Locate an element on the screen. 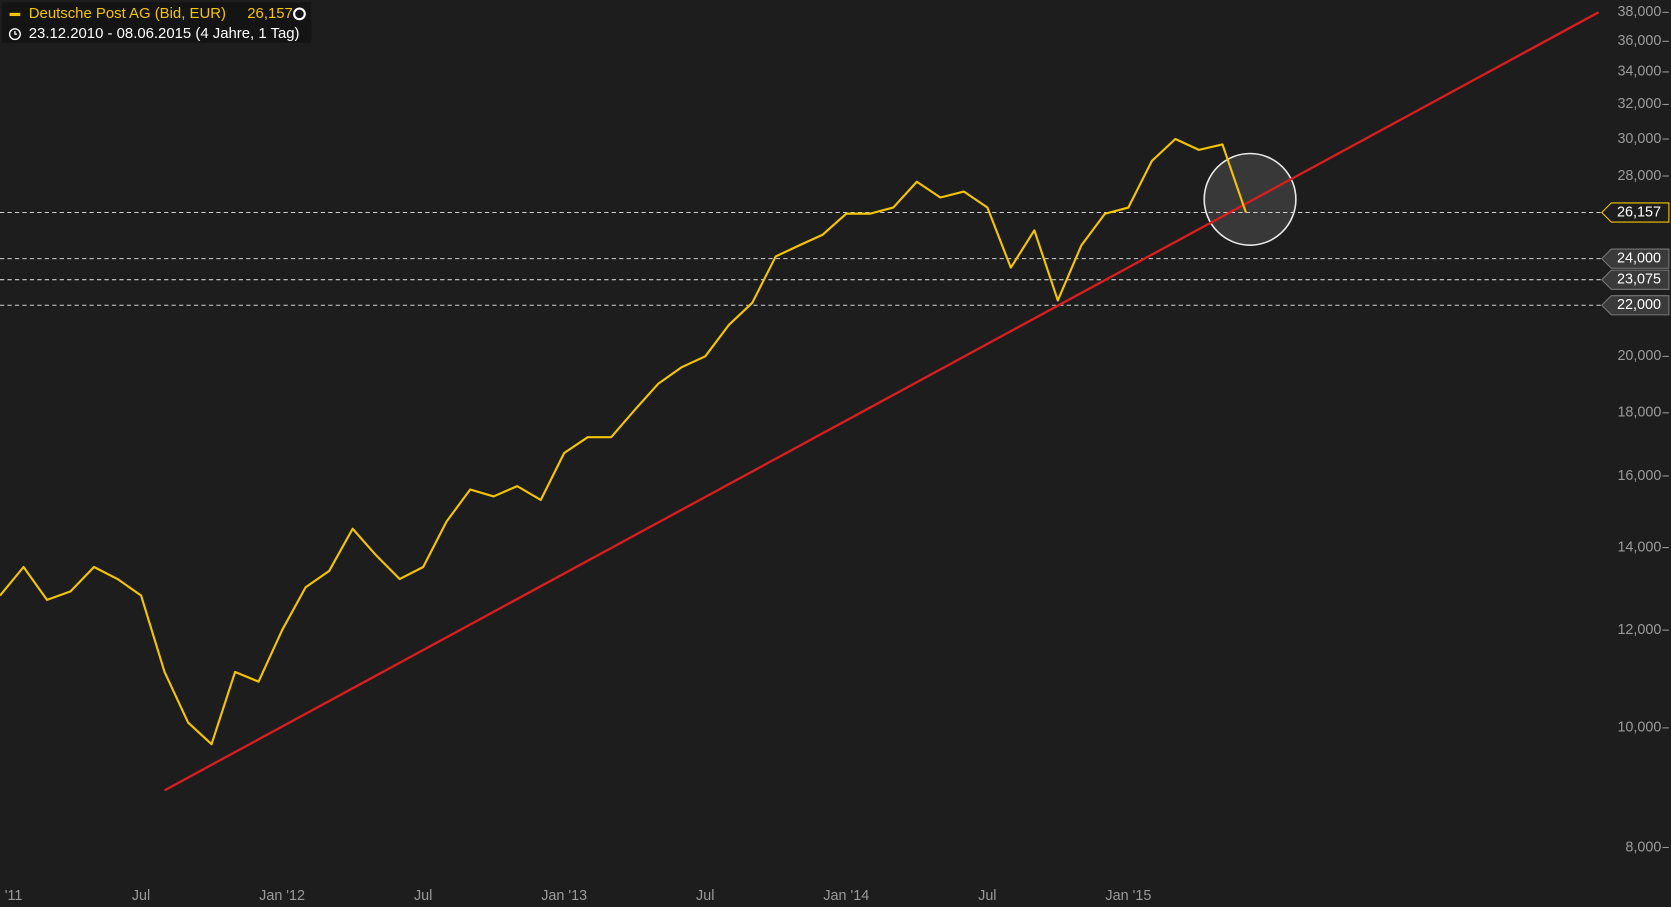  header-box is located at coordinates (157, 22).